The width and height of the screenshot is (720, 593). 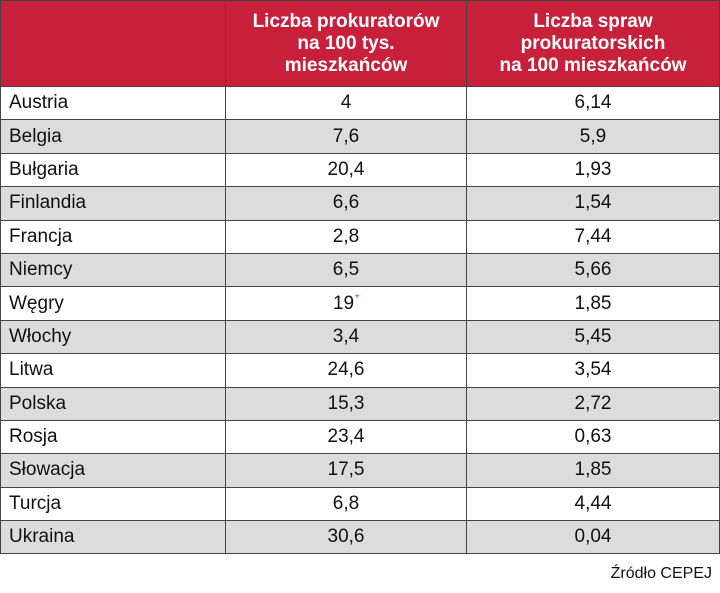 I want to click on table-row: Austria 4 6,14, so click(x=360, y=103).